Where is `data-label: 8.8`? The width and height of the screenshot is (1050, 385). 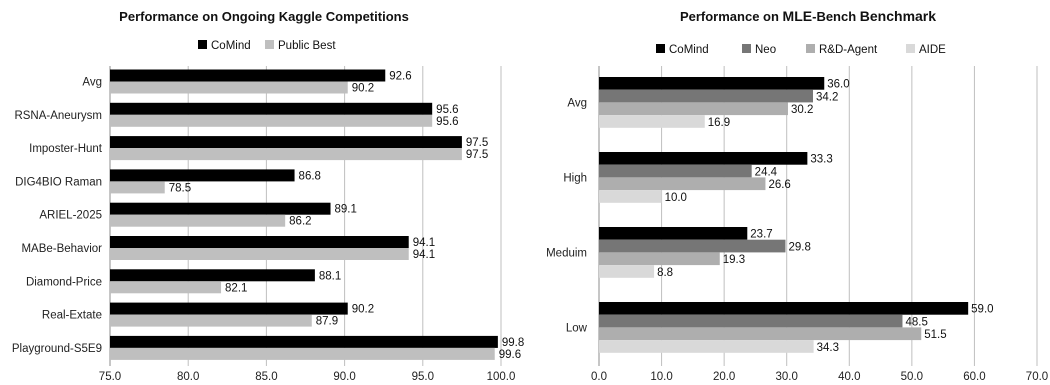
data-label: 8.8 is located at coordinates (665, 273).